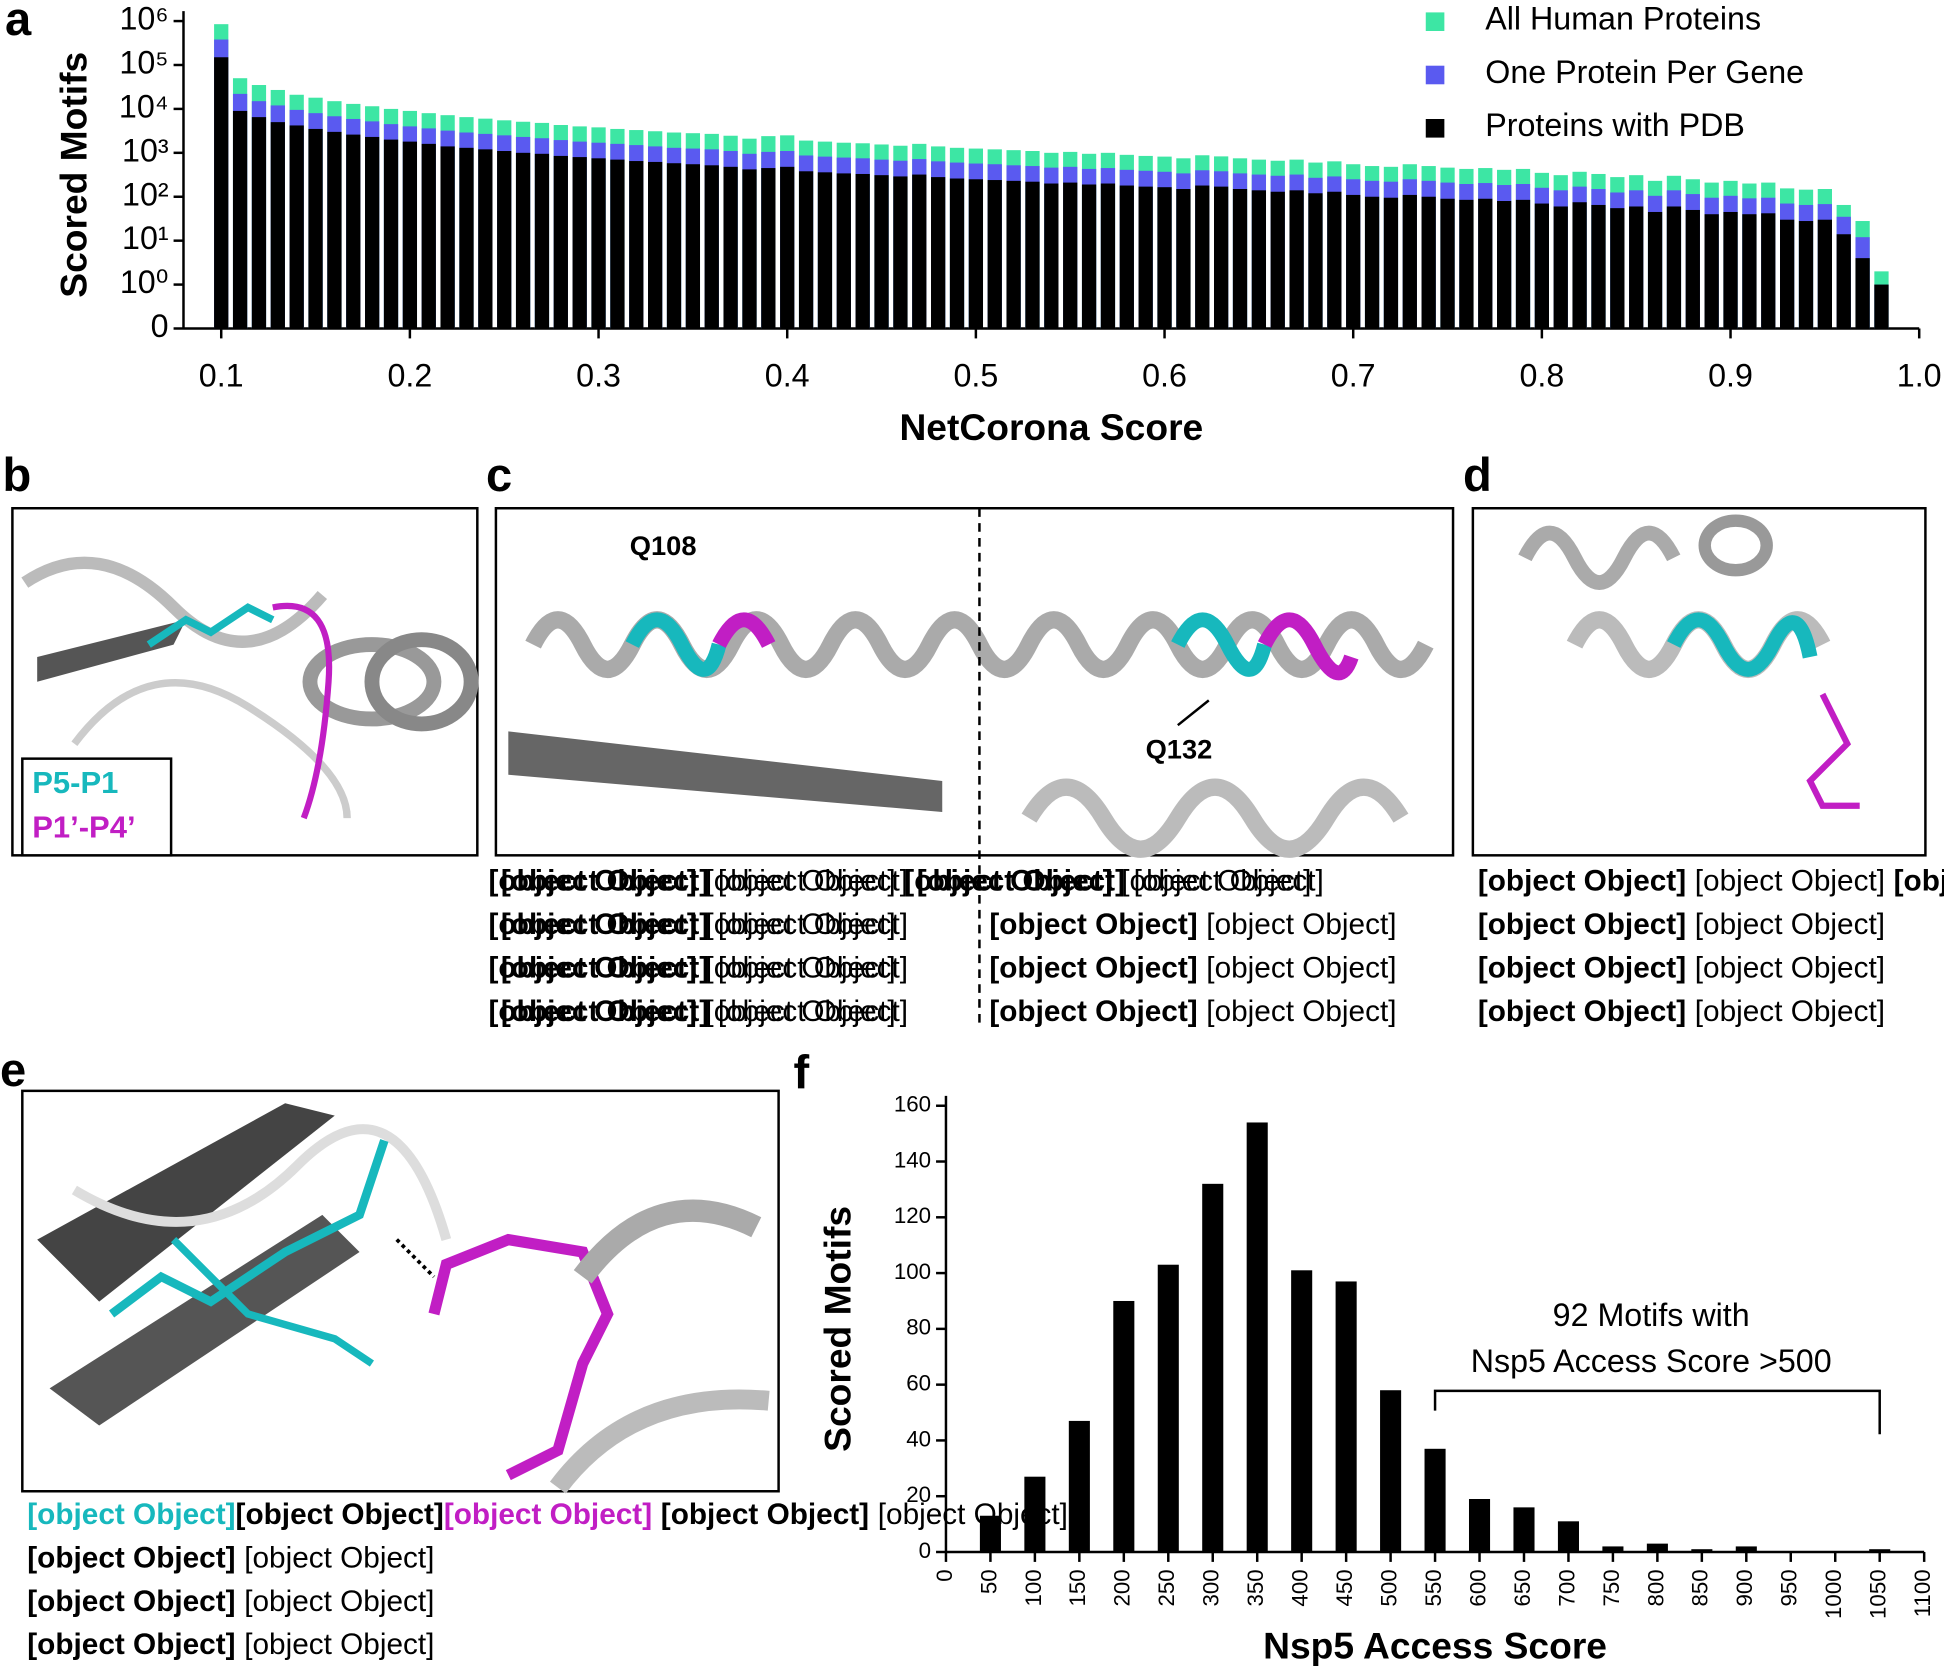  I want to click on x-tick-label: 1000, so click(1833, 1594).